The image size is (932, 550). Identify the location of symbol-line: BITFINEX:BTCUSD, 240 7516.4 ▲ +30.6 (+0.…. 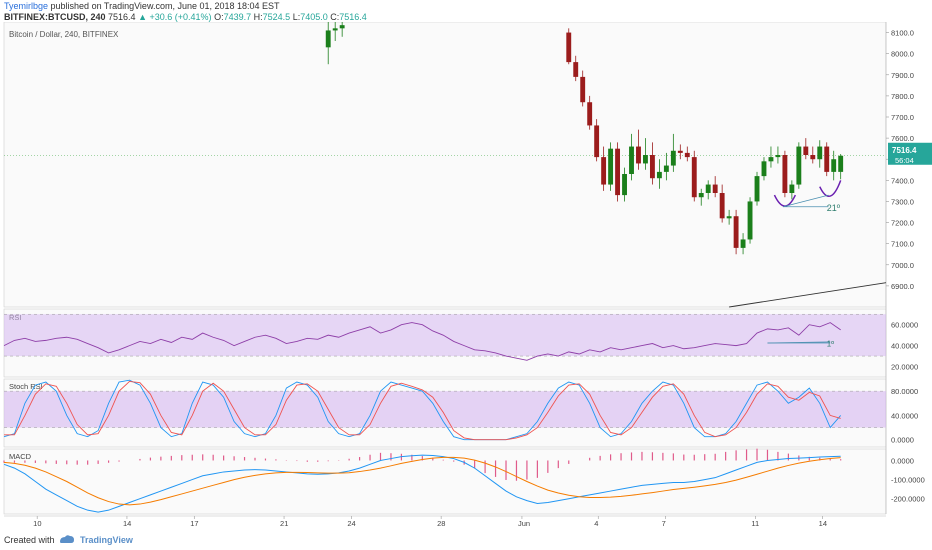
(185, 17).